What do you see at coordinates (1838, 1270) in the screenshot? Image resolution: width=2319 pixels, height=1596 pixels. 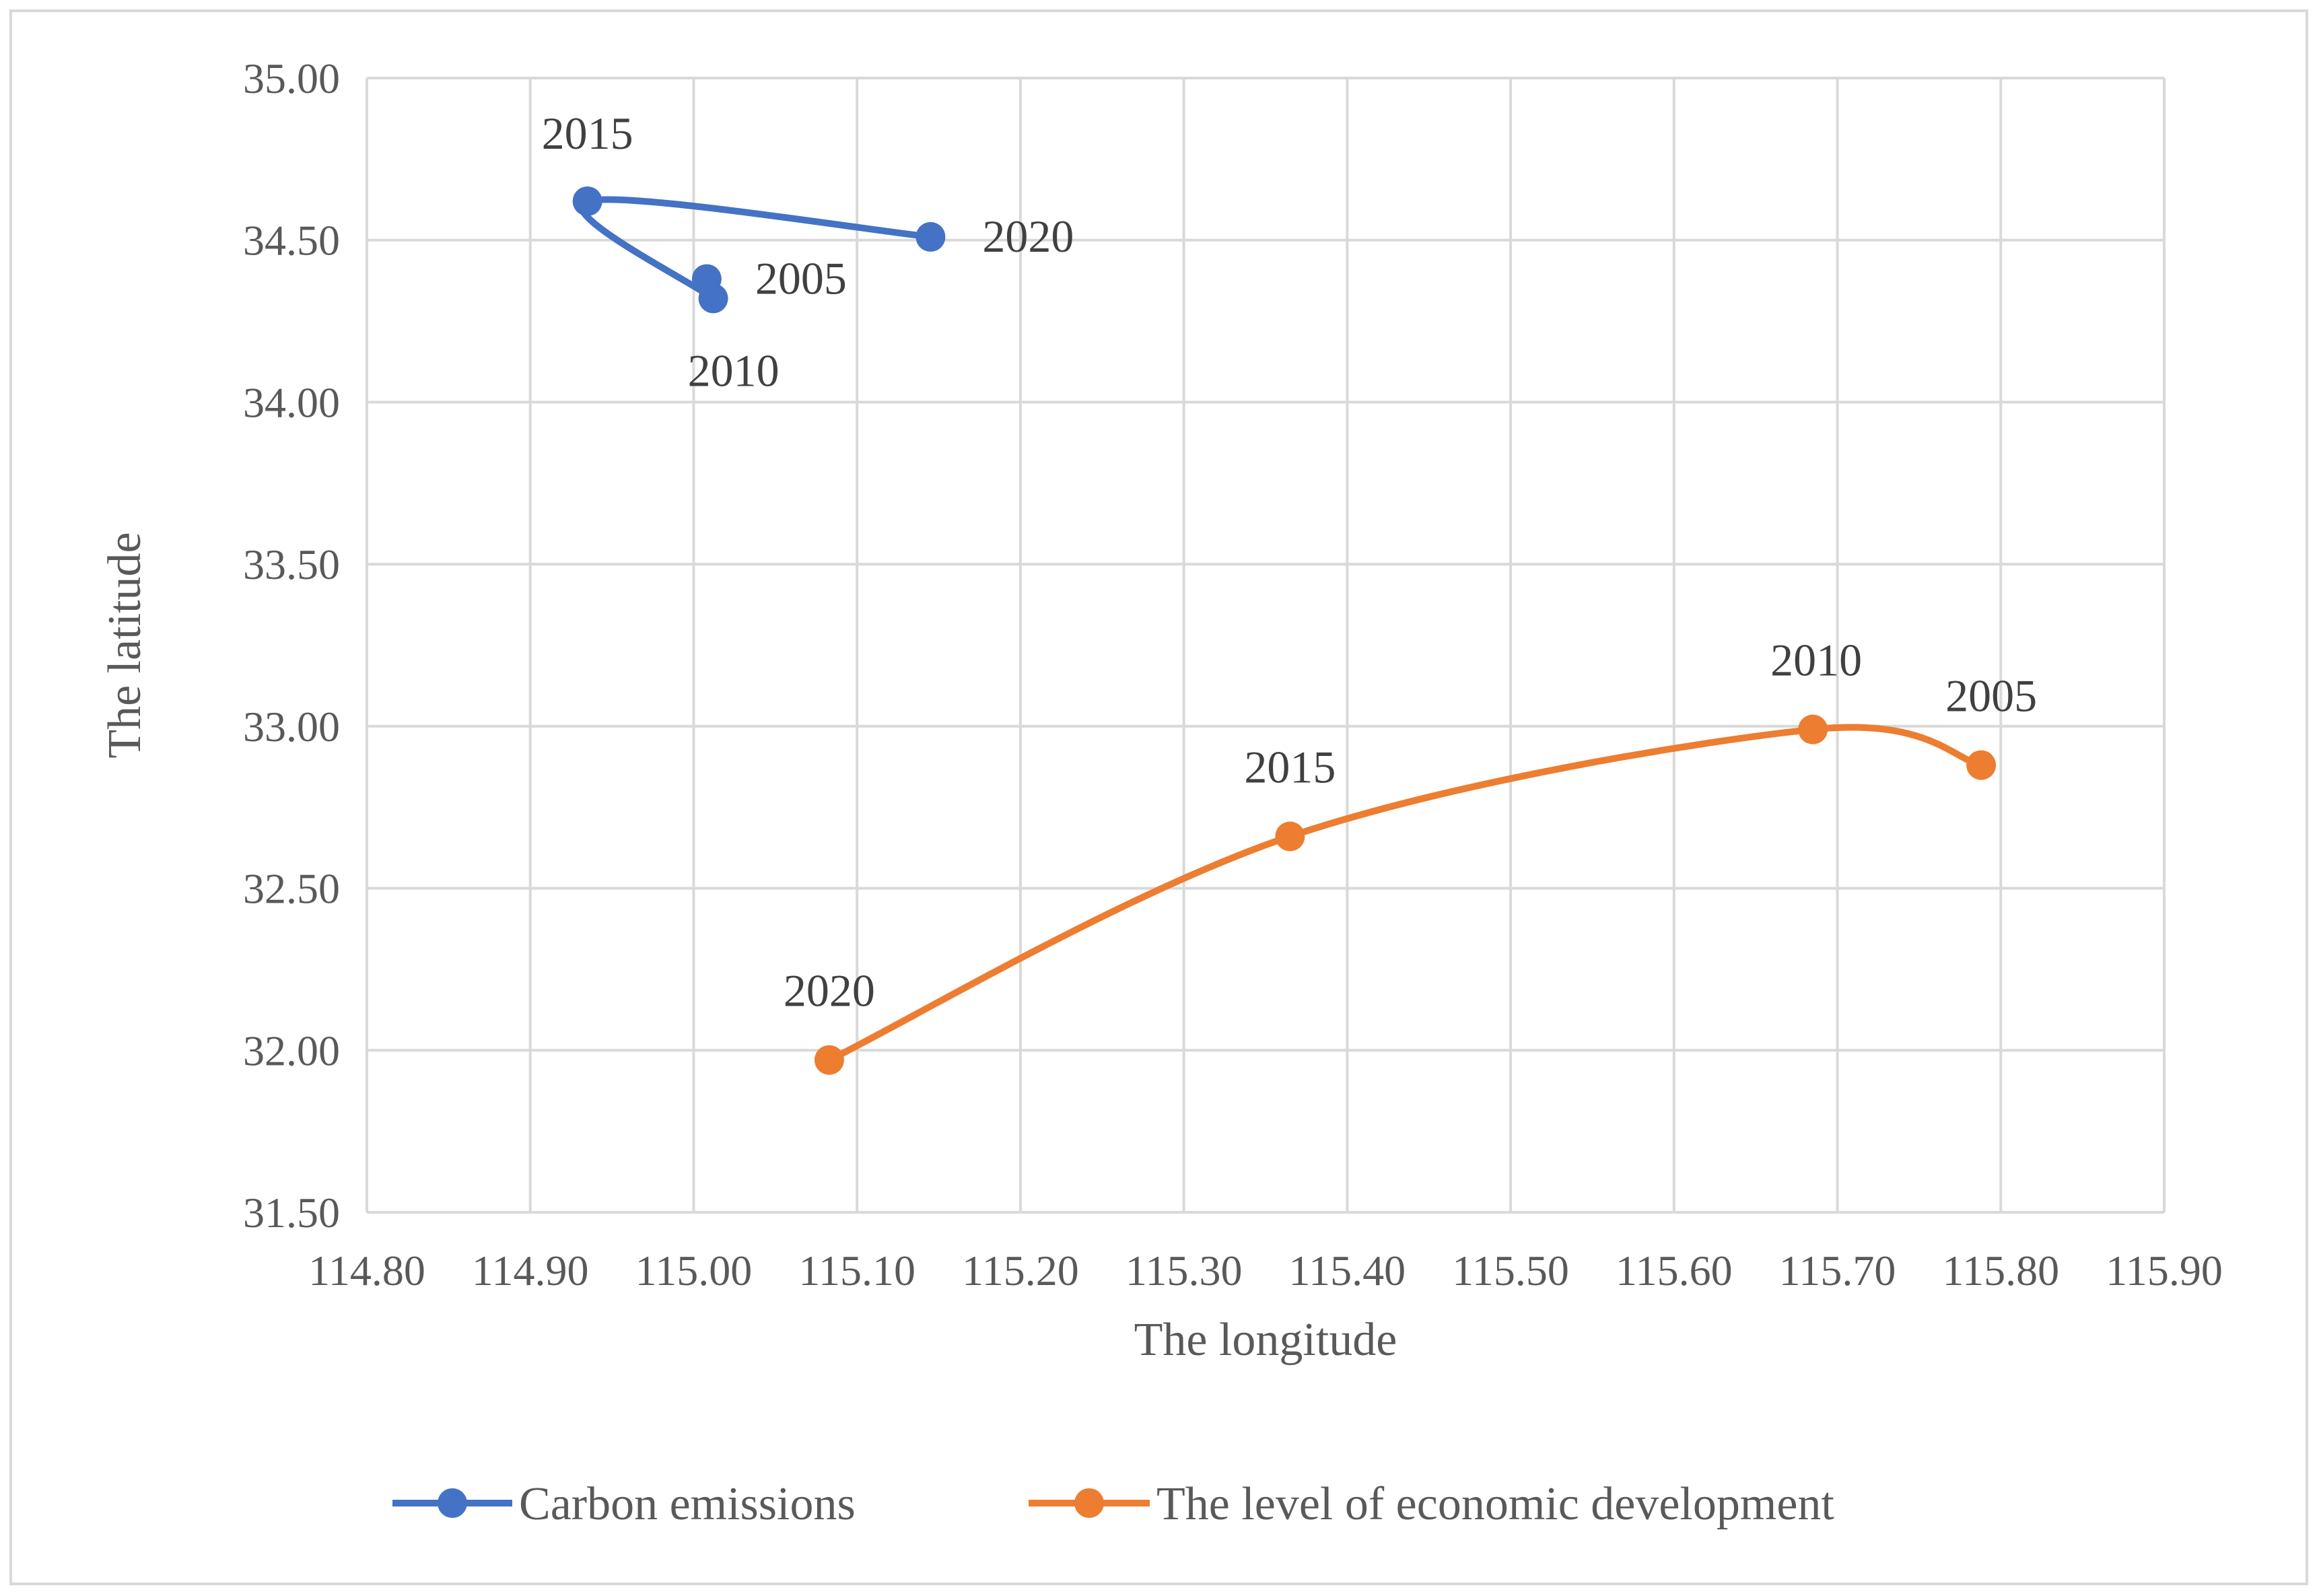 I see `x-tick-label: 115.70` at bounding box center [1838, 1270].